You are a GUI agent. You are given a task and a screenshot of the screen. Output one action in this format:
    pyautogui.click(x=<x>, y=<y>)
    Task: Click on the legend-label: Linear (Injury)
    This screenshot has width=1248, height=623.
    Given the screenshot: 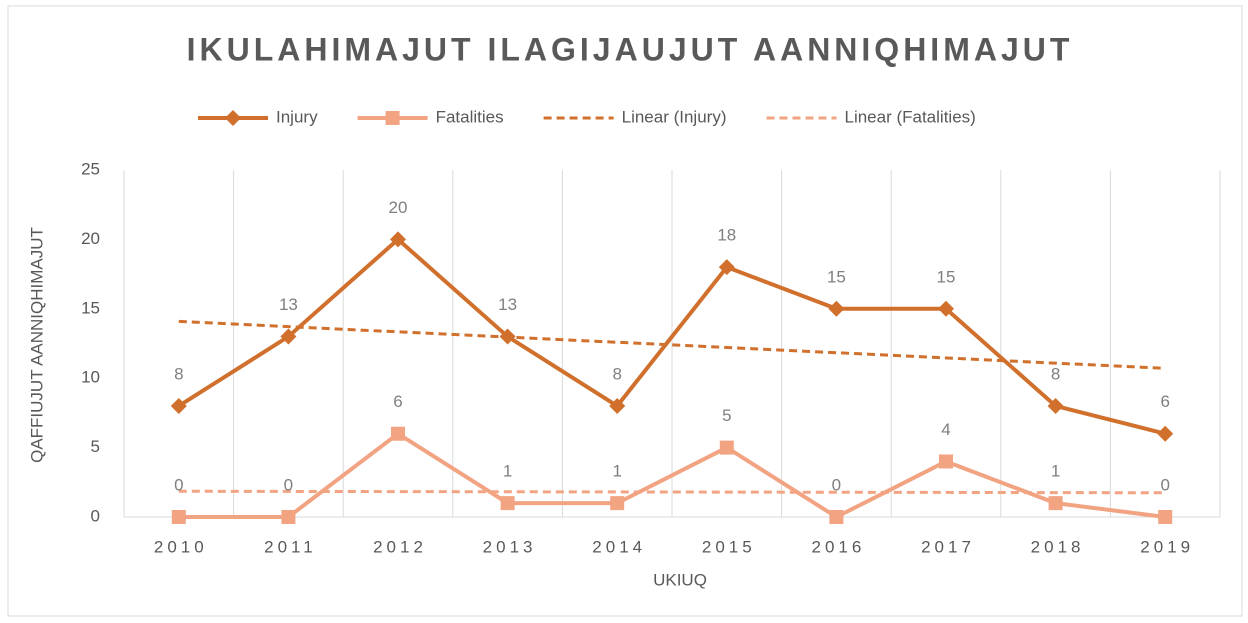 What is the action you would take?
    pyautogui.click(x=674, y=116)
    